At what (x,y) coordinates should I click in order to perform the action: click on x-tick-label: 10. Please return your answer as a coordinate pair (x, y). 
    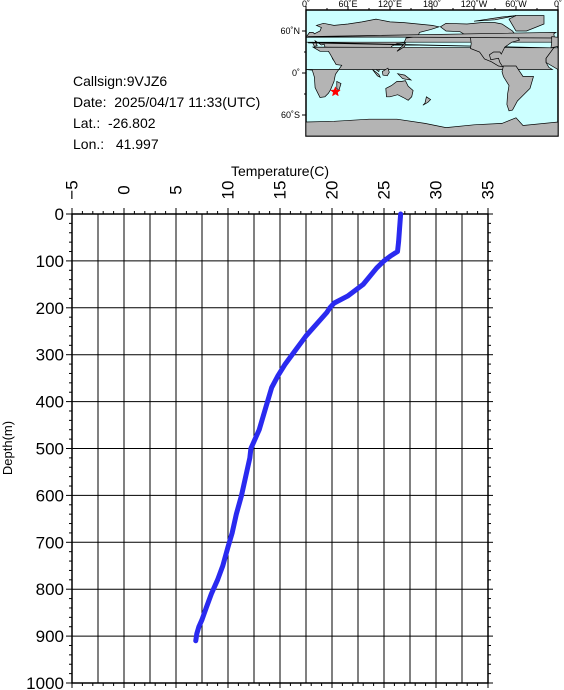
    Looking at the image, I should click on (228, 190).